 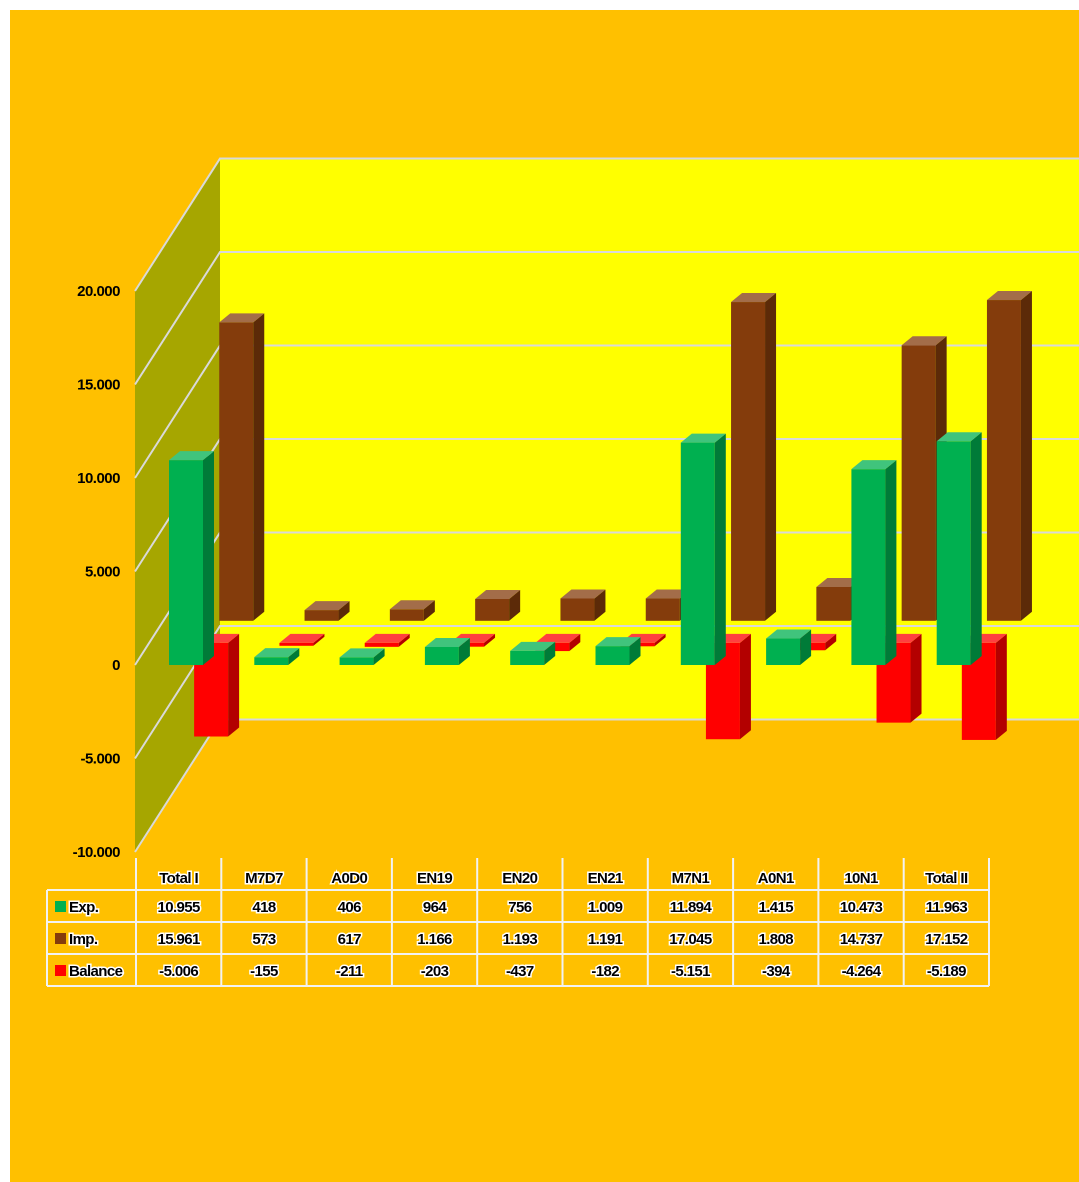 I want to click on svg-text: -182, so click(x=605, y=971).